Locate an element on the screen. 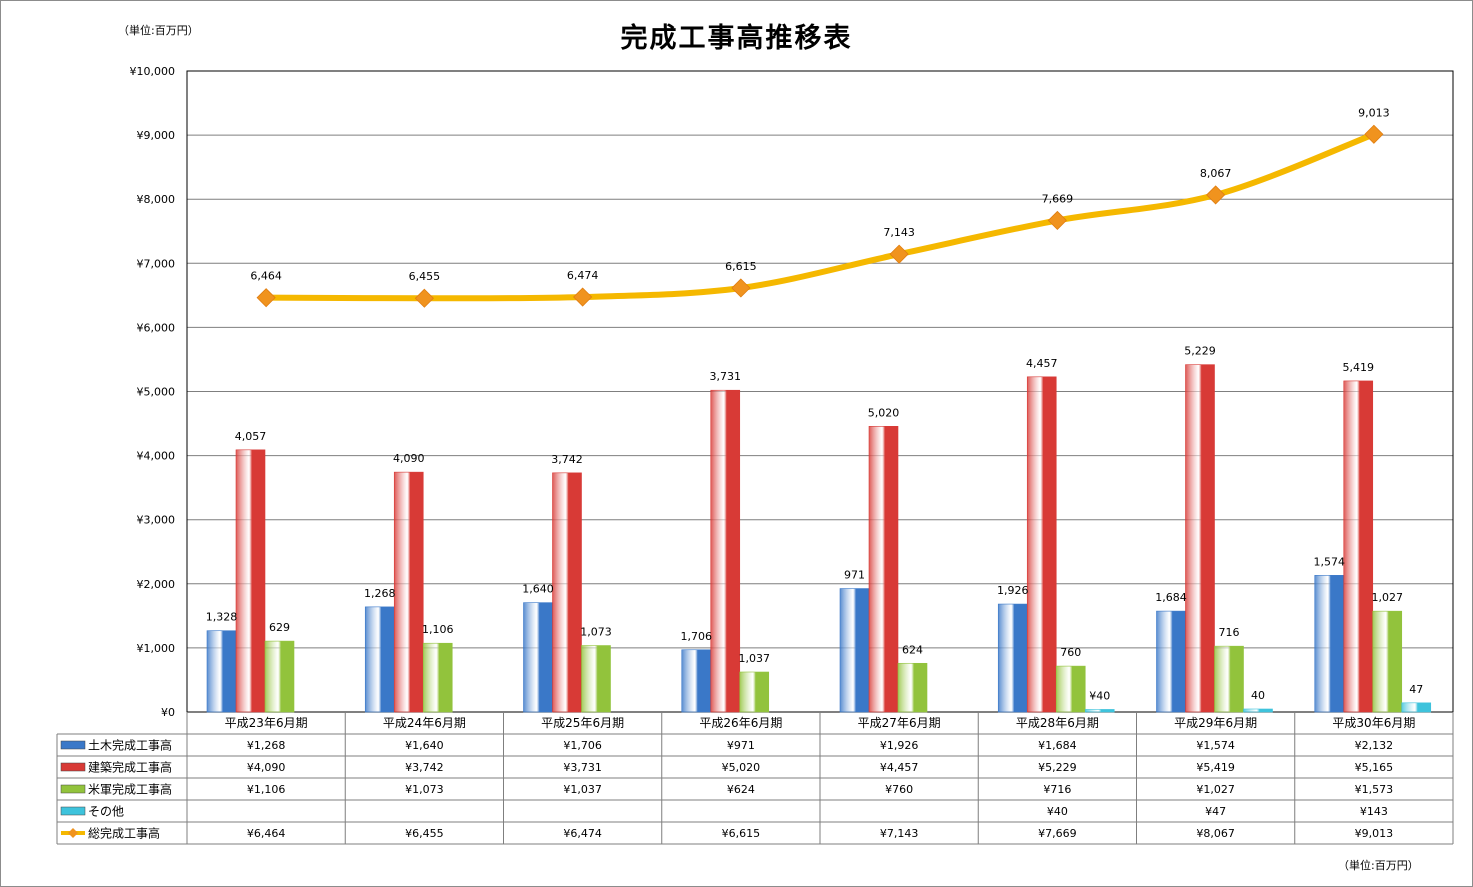 The height and width of the screenshot is (887, 1473). chart-title: 完成工事高推移表 is located at coordinates (736, 38).